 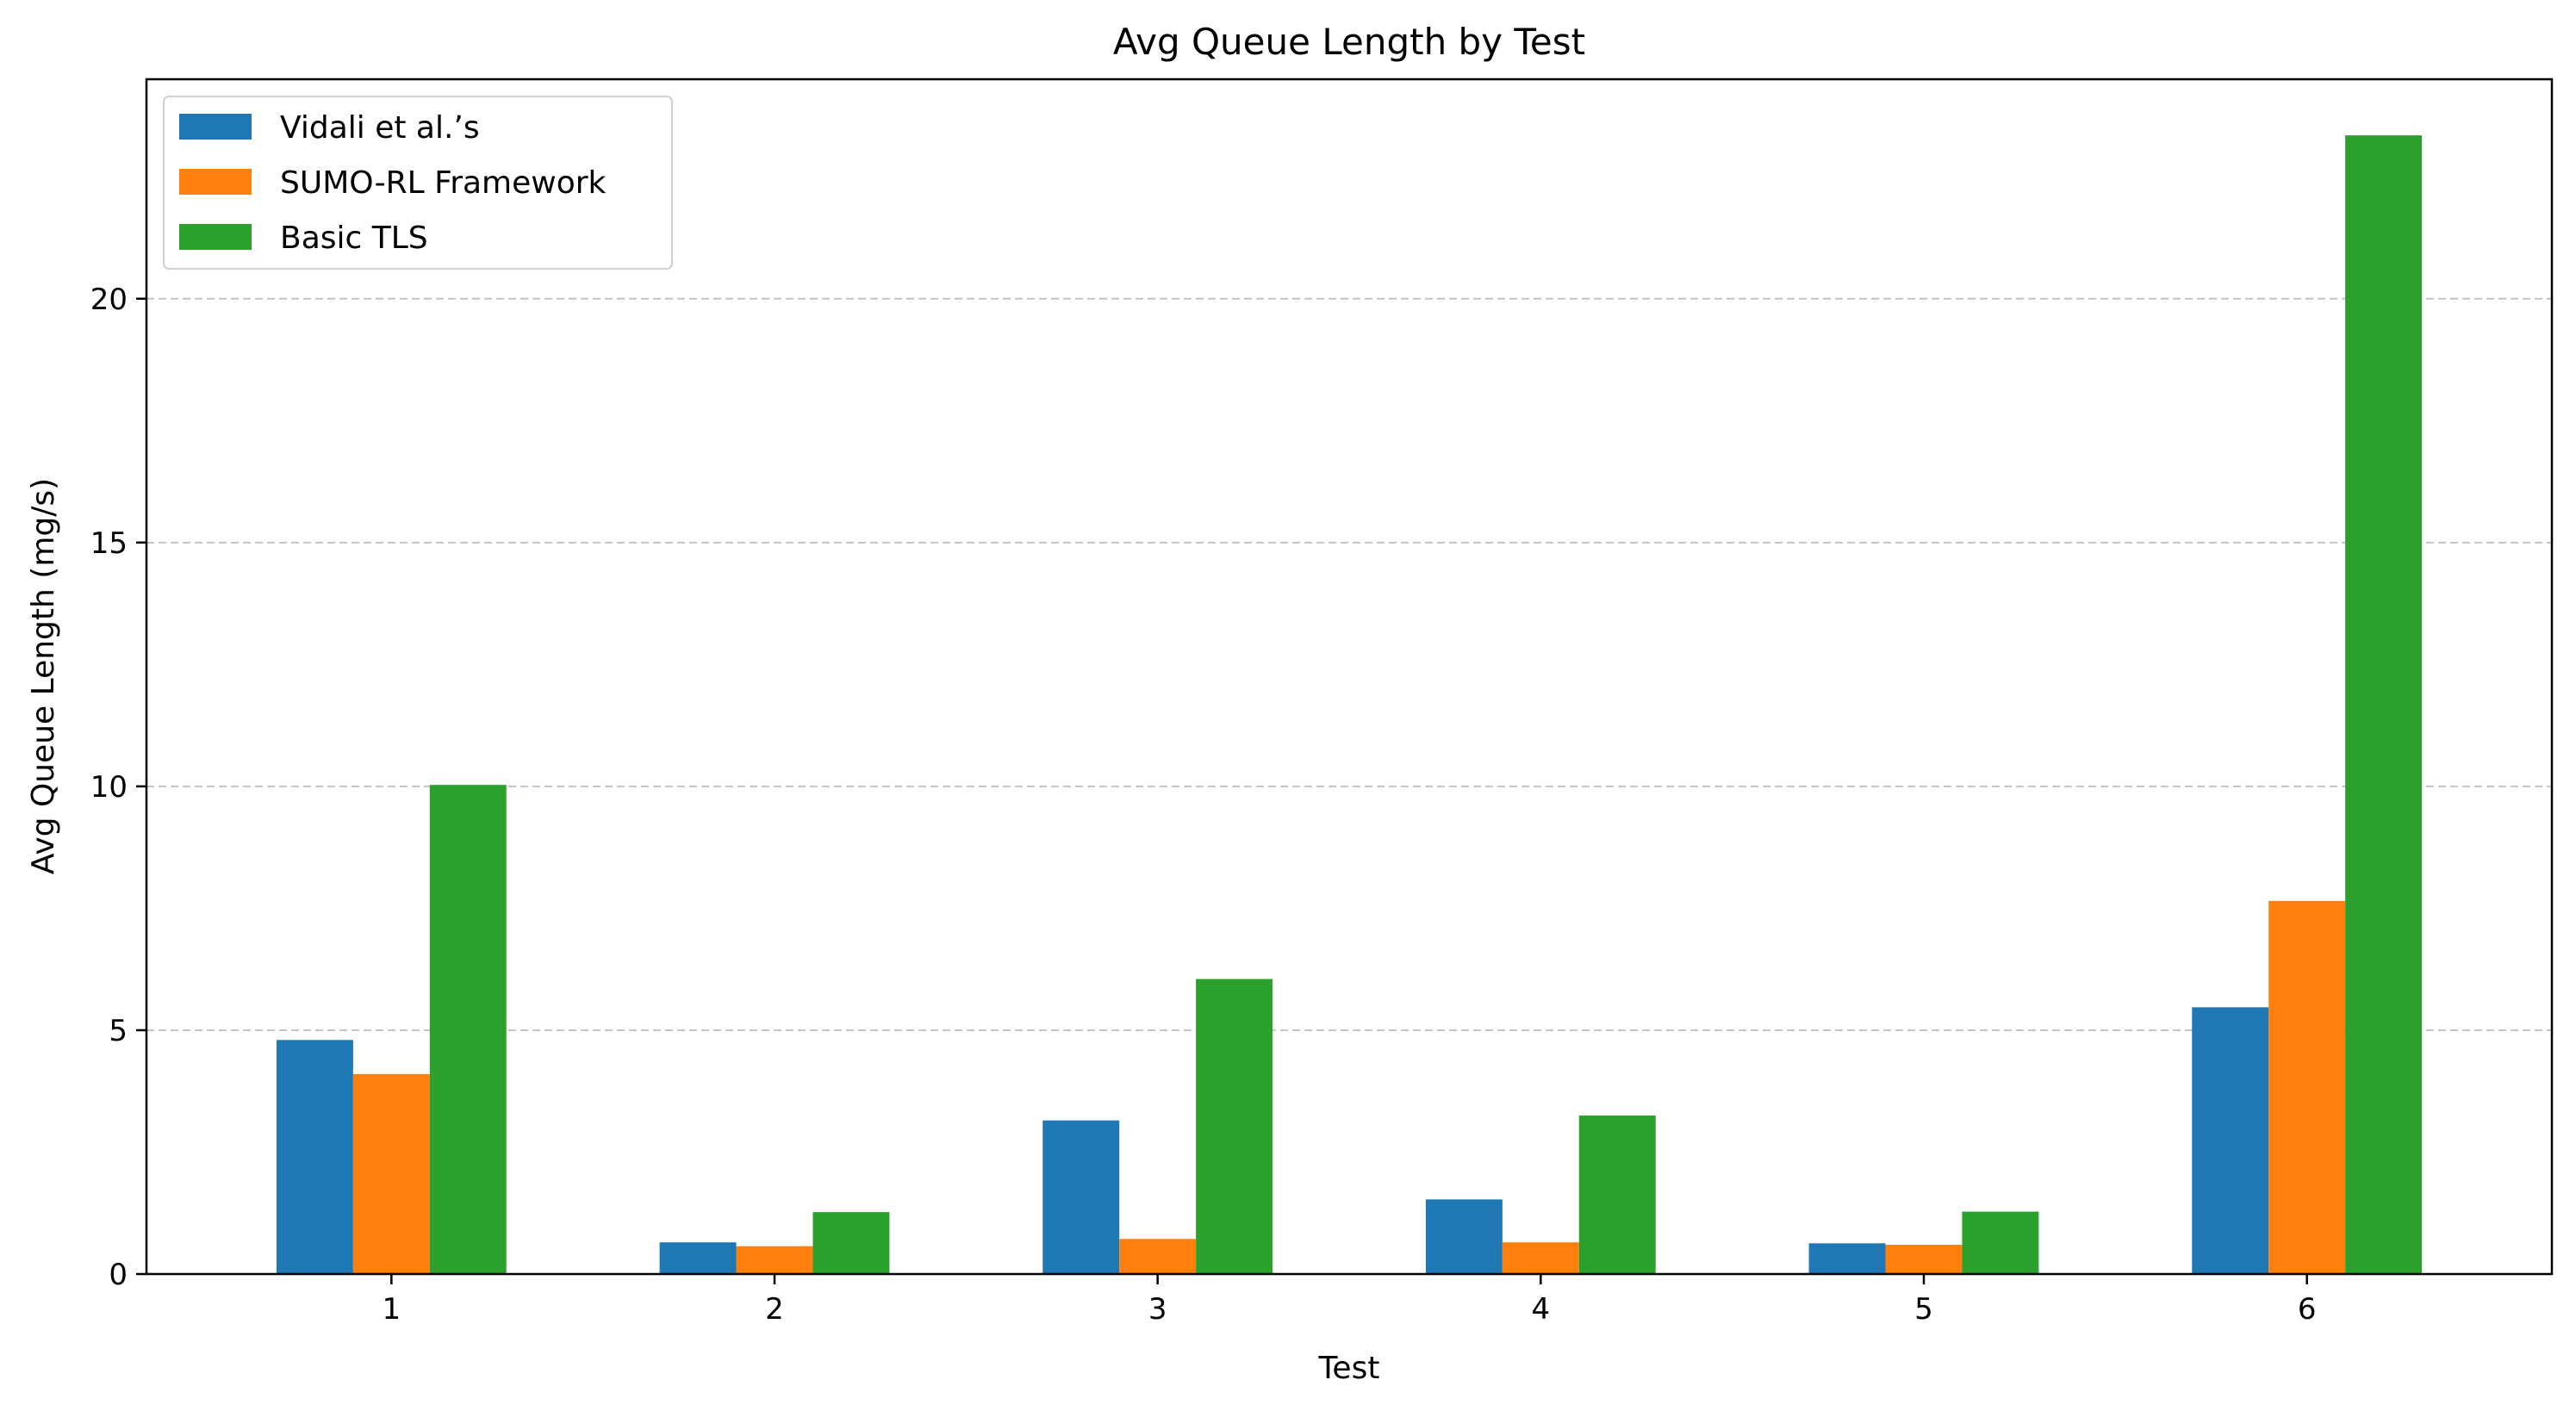 What do you see at coordinates (1924, 1309) in the screenshot?
I see `x-tick-label: 5` at bounding box center [1924, 1309].